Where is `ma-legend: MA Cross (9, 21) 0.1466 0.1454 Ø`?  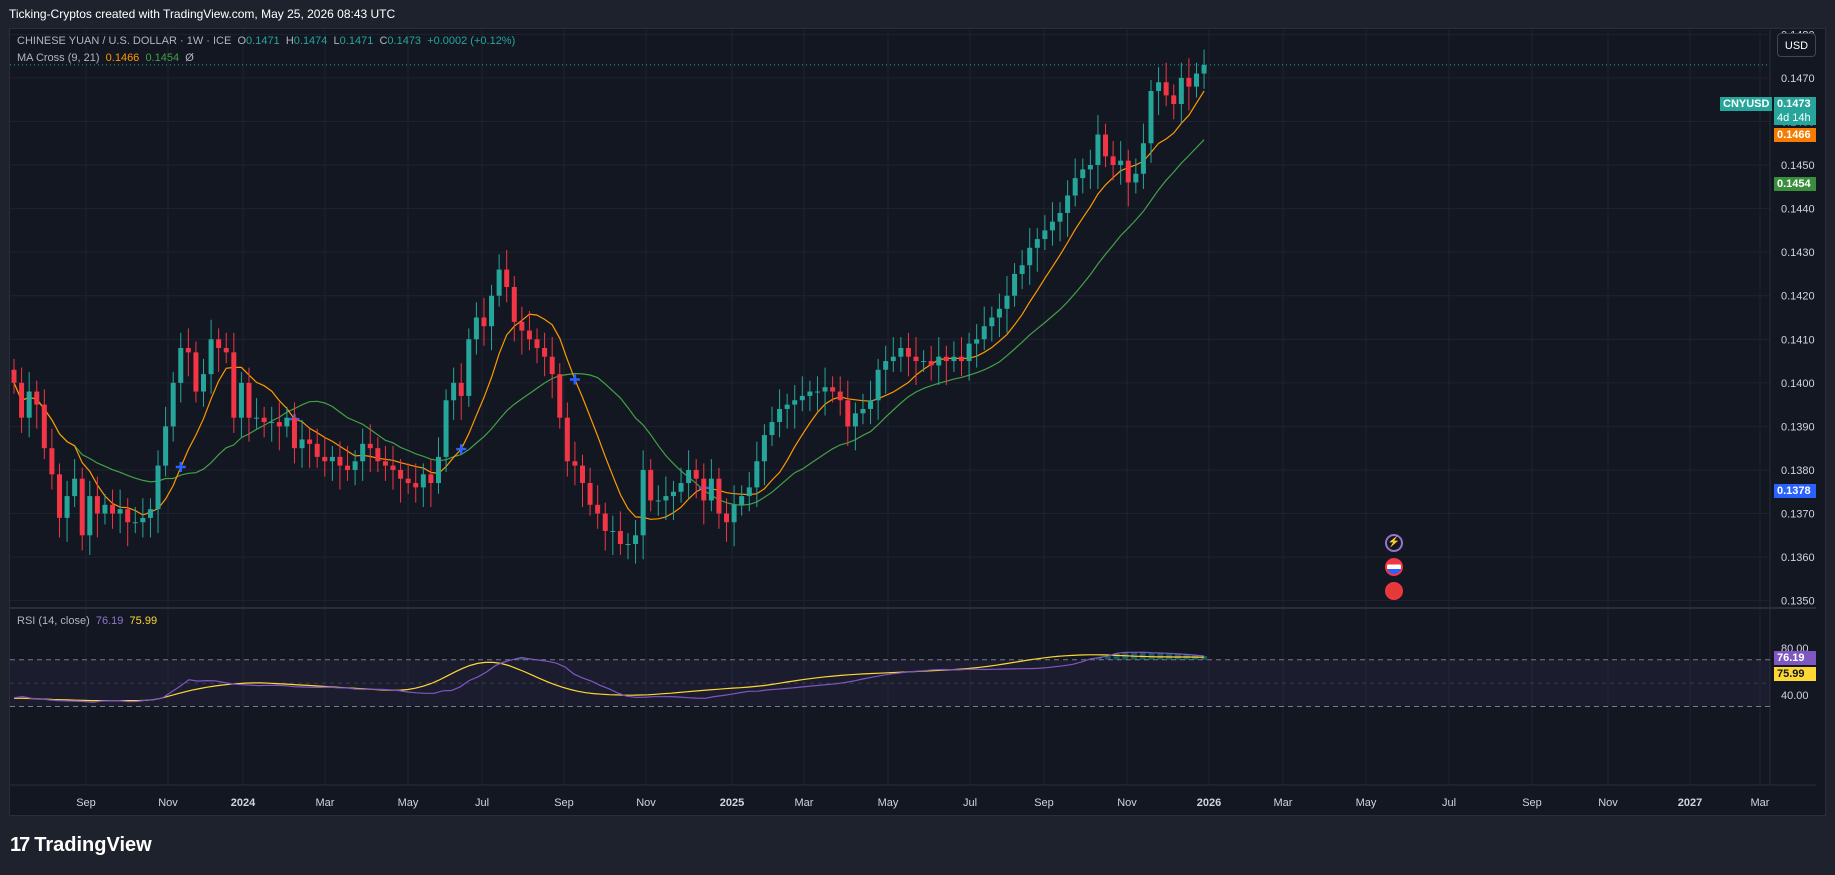 ma-legend: MA Cross (9, 21) 0.1466 0.1454 Ø is located at coordinates (105, 58).